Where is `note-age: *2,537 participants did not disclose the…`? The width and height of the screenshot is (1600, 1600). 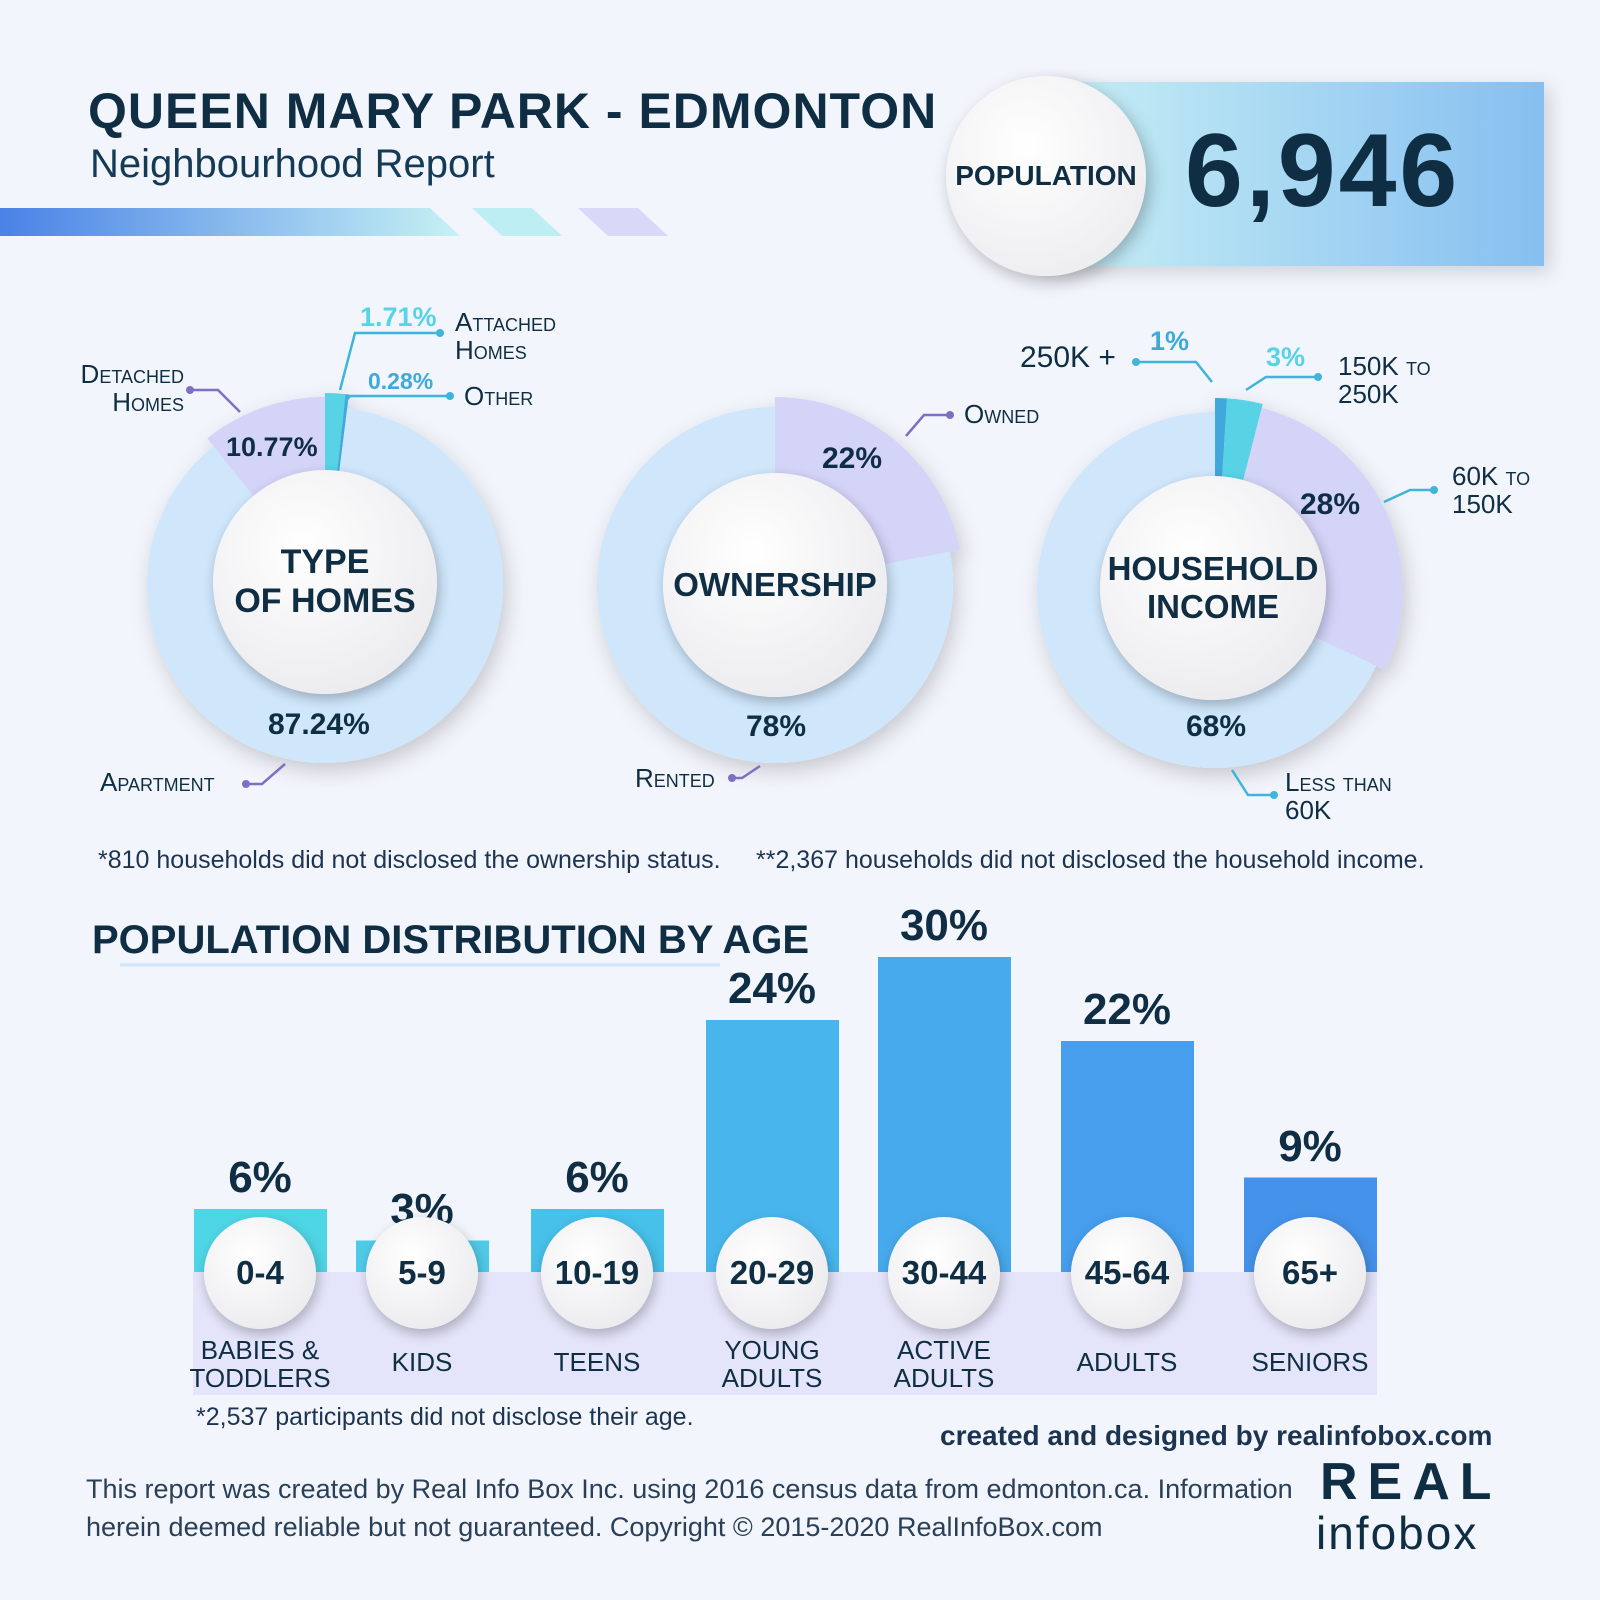
note-age: *2,537 participants did not disclose the… is located at coordinates (445, 1417).